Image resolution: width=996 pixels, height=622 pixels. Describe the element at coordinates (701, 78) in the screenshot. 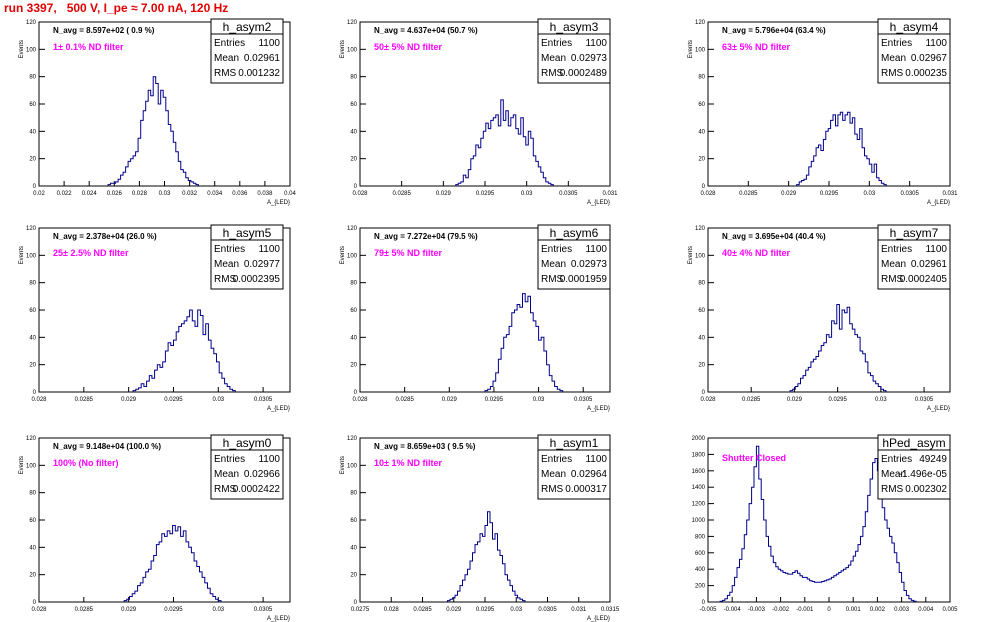

I see `y-tick-label: 80` at that location.